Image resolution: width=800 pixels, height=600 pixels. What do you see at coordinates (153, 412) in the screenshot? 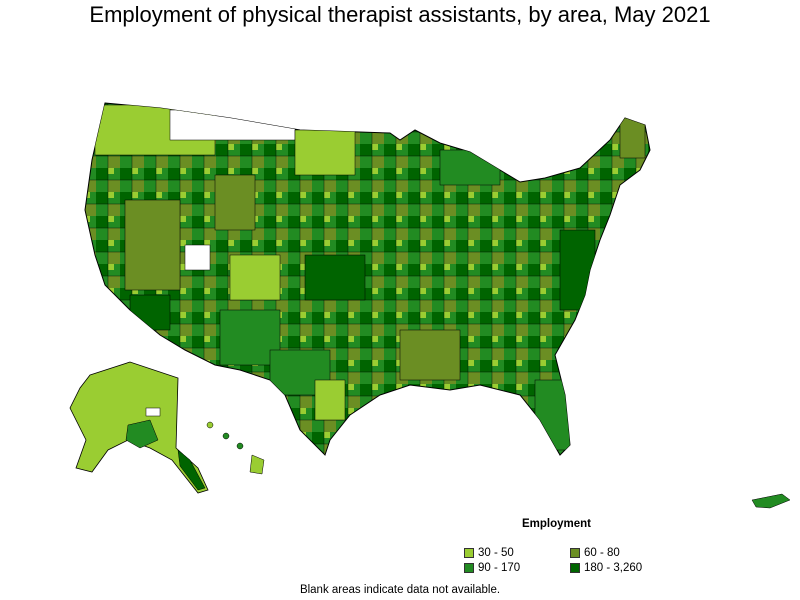
I see `alaska-blank-area` at bounding box center [153, 412].